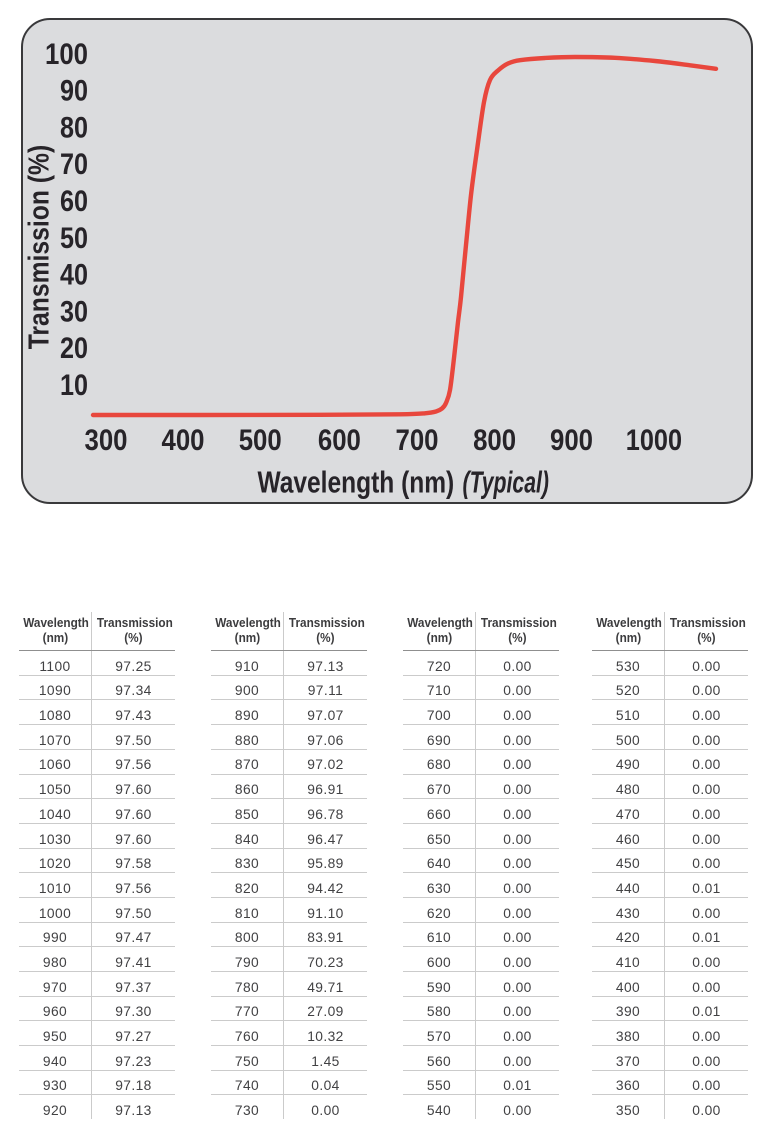 This screenshot has height=1142, width=768. What do you see at coordinates (39, 247) in the screenshot?
I see `svg-text: Transmission (%)` at bounding box center [39, 247].